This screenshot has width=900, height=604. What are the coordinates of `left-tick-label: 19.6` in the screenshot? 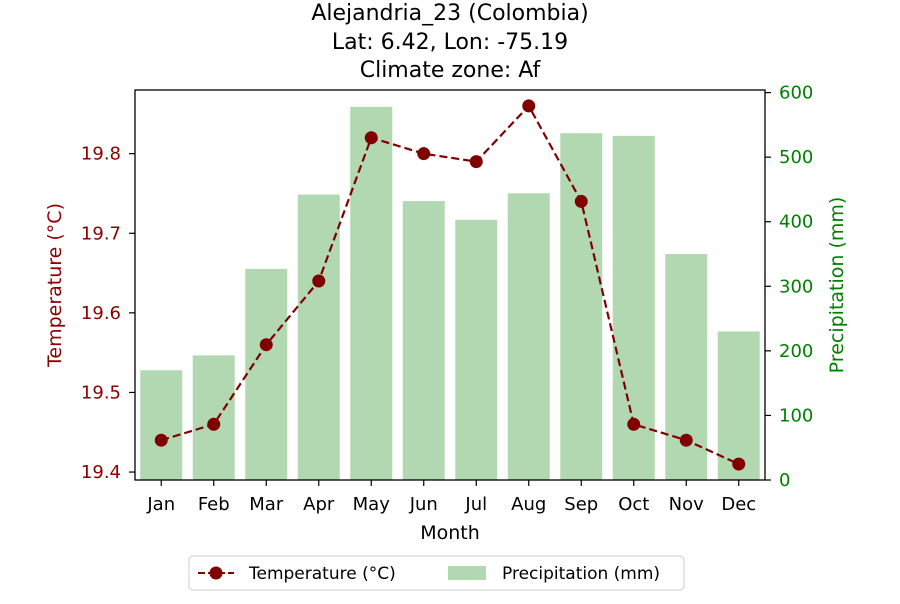 It's located at (101, 313).